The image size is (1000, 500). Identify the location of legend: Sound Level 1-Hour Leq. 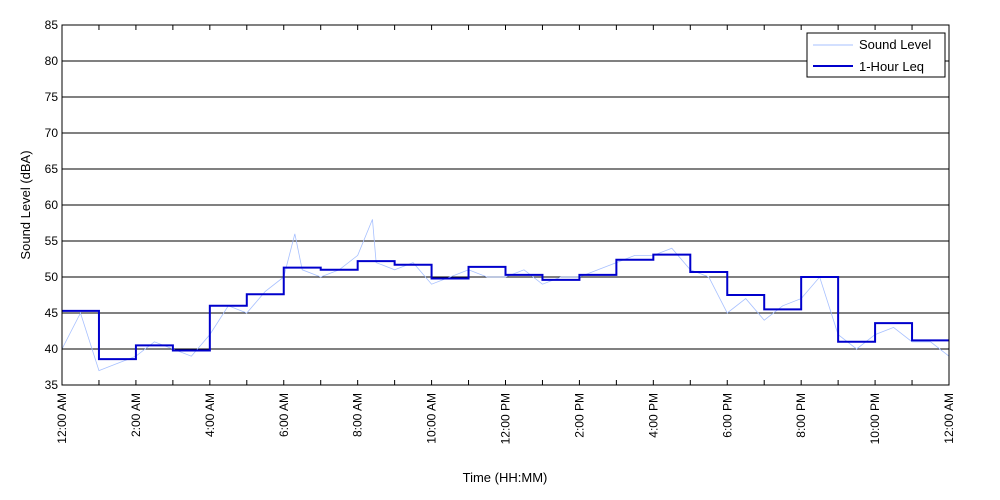
(876, 55).